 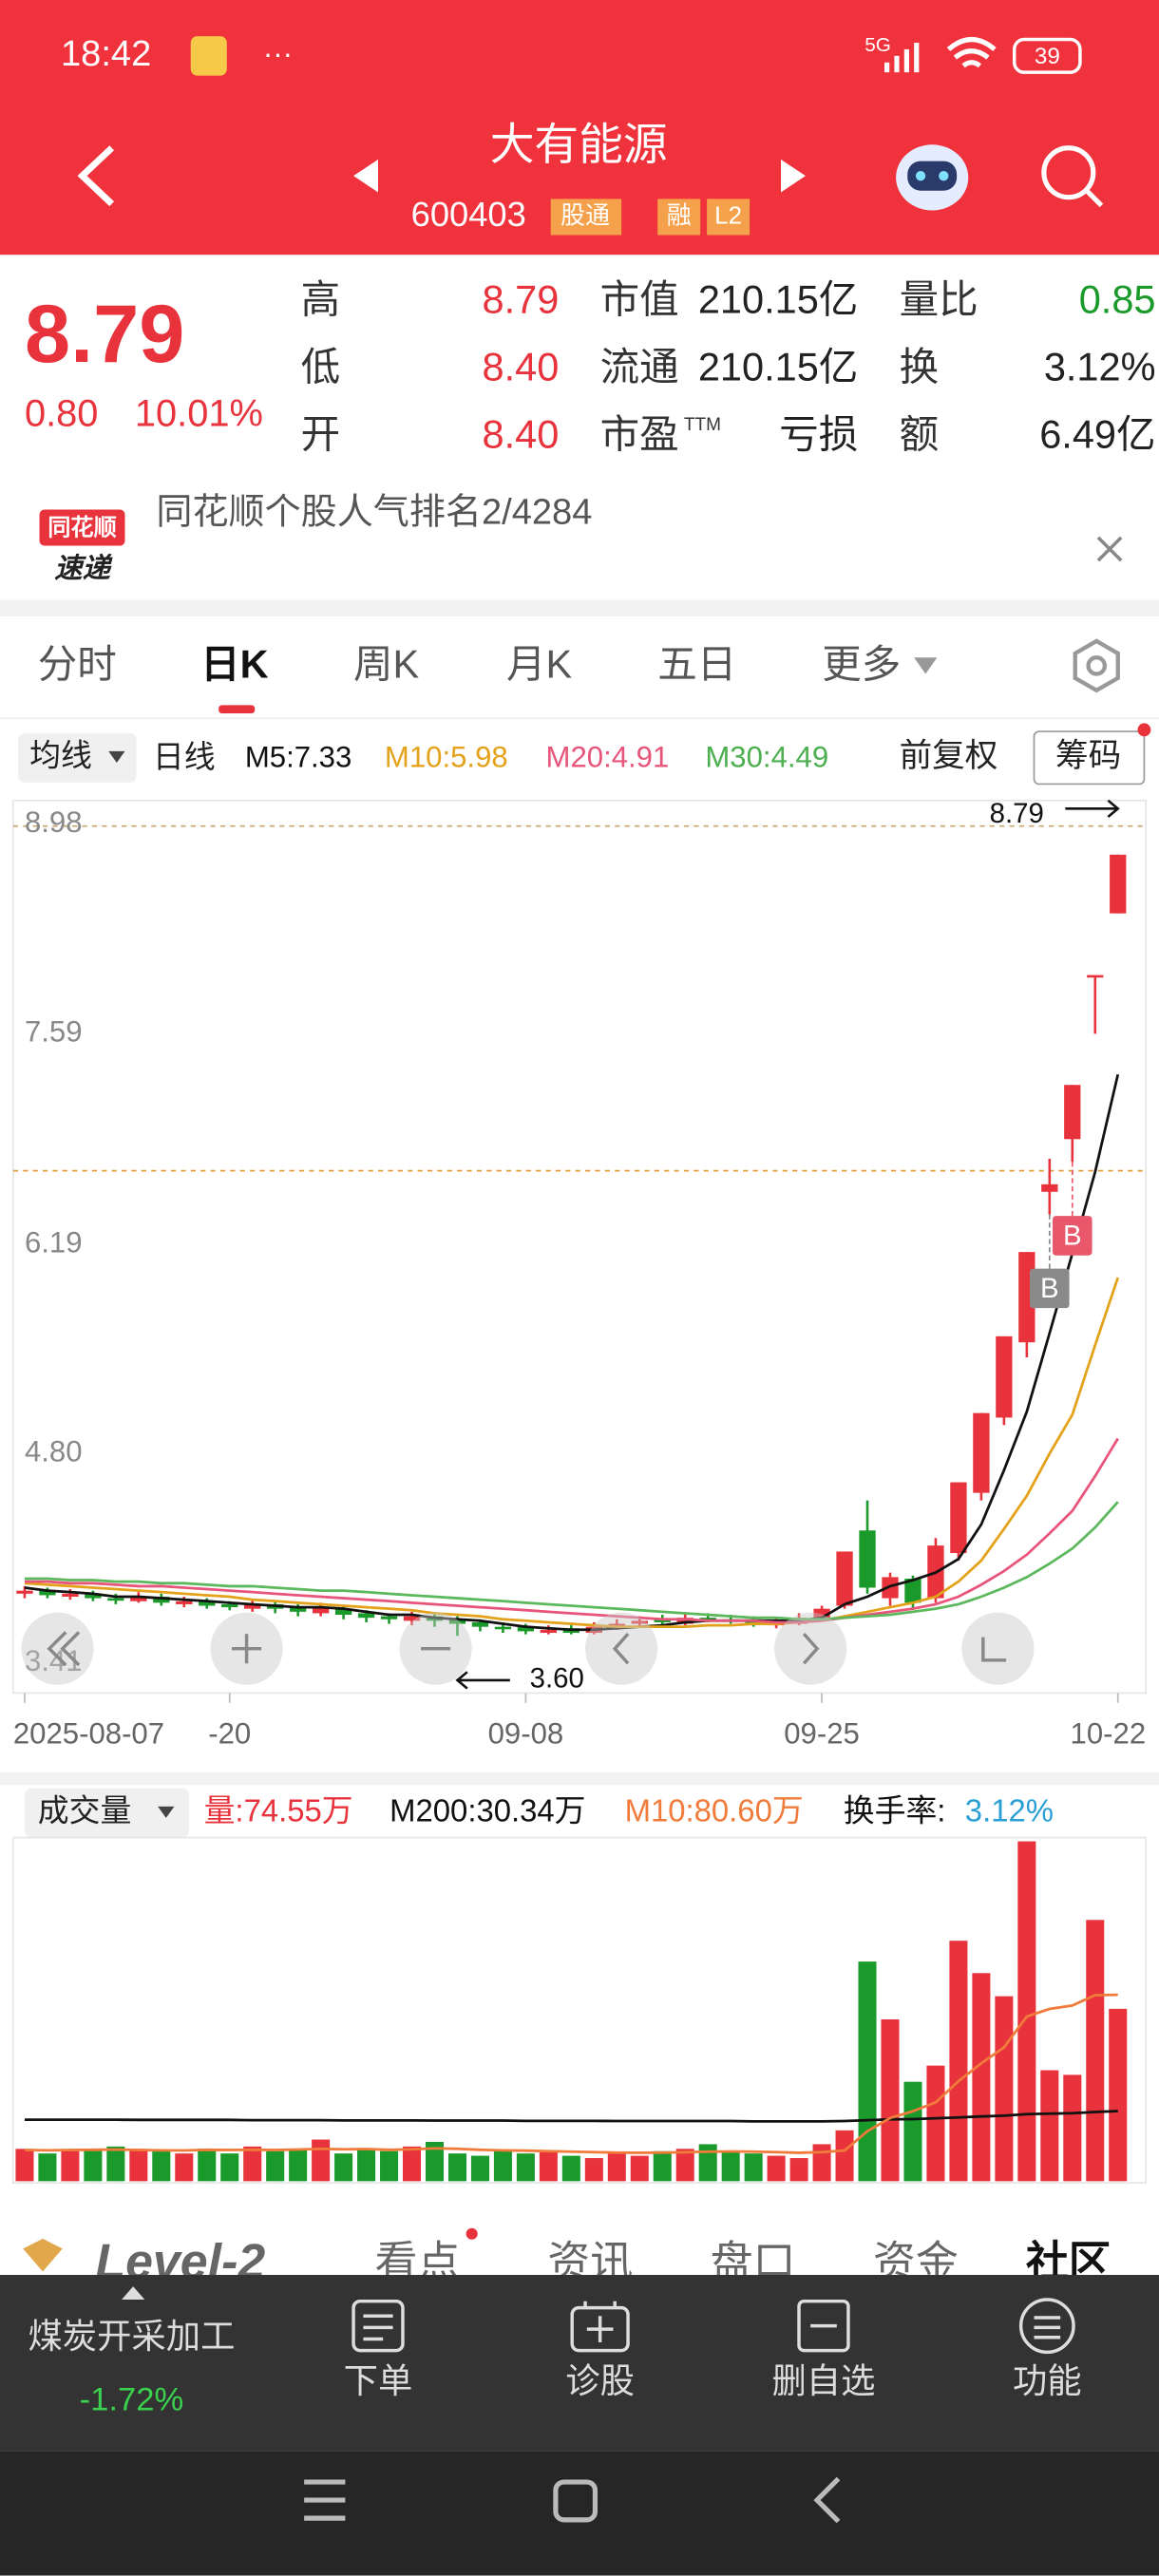 I want to click on tab: 月K, so click(x=539, y=664).